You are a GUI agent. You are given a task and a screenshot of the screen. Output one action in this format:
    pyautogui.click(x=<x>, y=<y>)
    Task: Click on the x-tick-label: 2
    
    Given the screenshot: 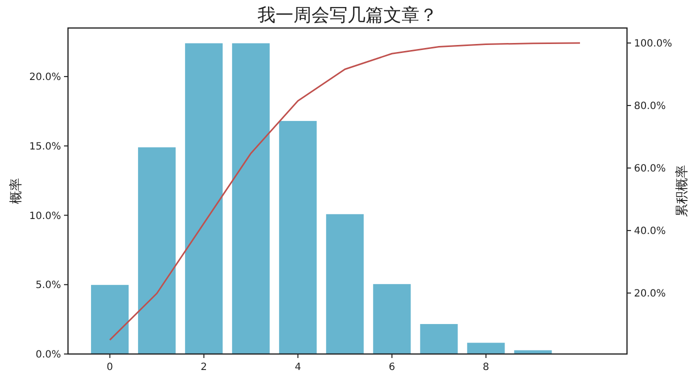 What is the action you would take?
    pyautogui.click(x=204, y=367)
    